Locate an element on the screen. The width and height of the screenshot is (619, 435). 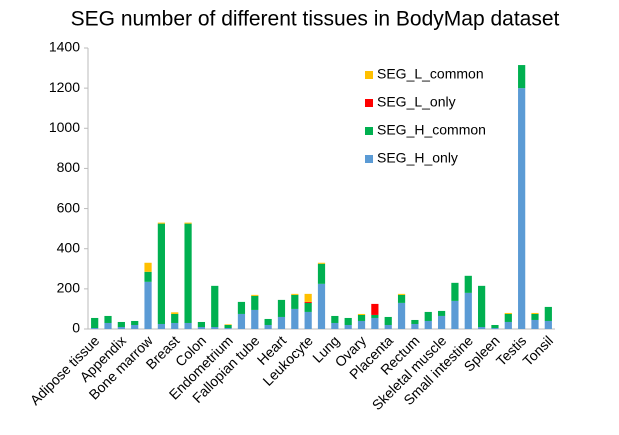
y-tick-label: 400 is located at coordinates (69, 247).